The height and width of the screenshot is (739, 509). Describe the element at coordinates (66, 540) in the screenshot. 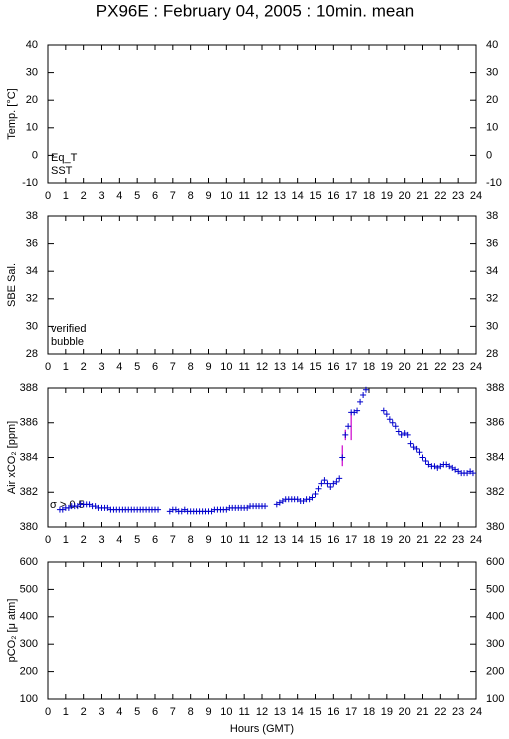

I see `x-tick-label: 1` at that location.